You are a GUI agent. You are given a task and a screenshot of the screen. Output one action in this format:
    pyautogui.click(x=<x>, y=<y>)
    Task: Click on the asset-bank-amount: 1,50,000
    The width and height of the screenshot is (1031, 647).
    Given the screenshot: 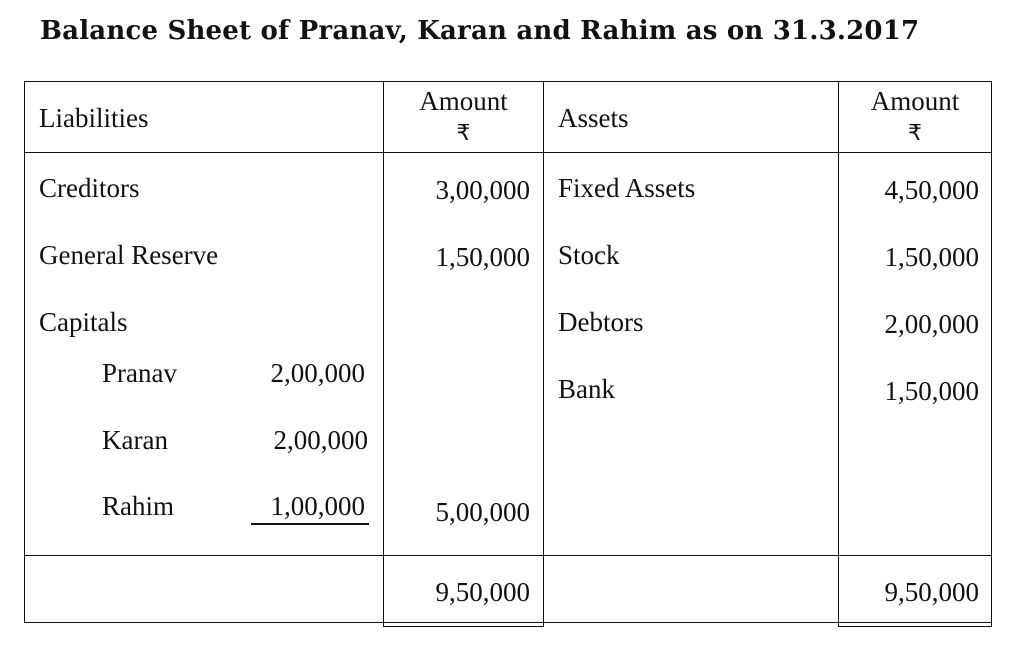 What is the action you would take?
    pyautogui.click(x=932, y=391)
    